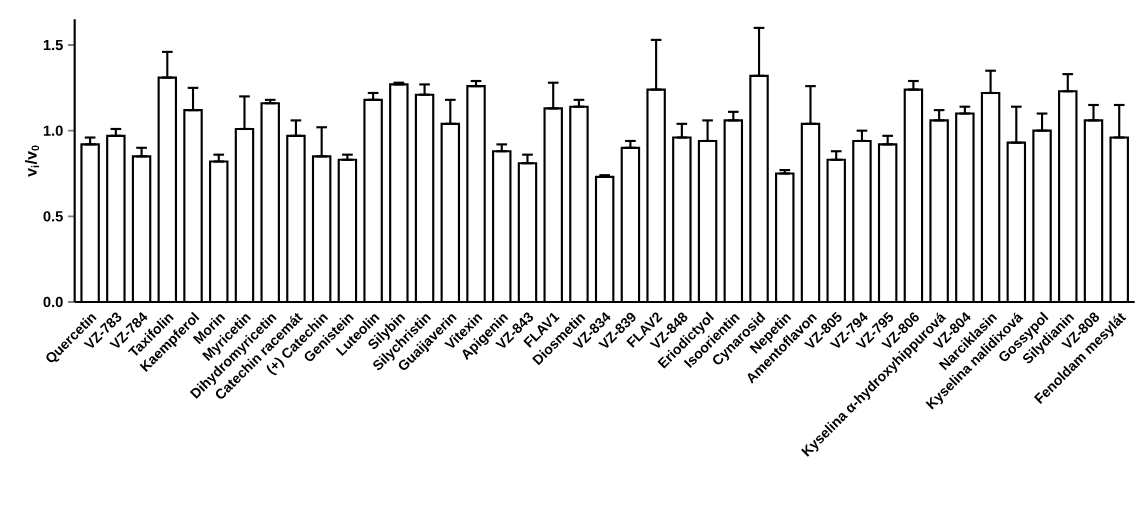 This screenshot has height=510, width=1136. What do you see at coordinates (53, 216) in the screenshot?
I see `y-tick-label: 0.5` at bounding box center [53, 216].